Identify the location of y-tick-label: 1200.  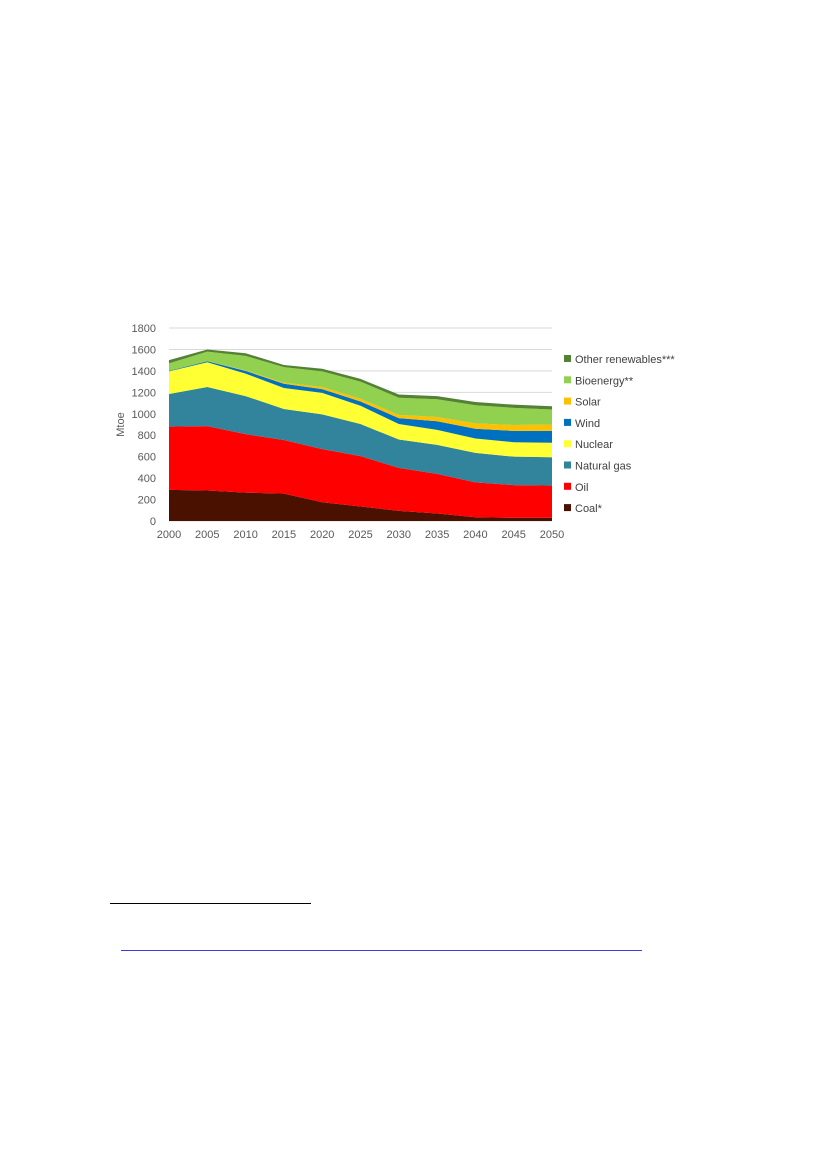
(144, 393).